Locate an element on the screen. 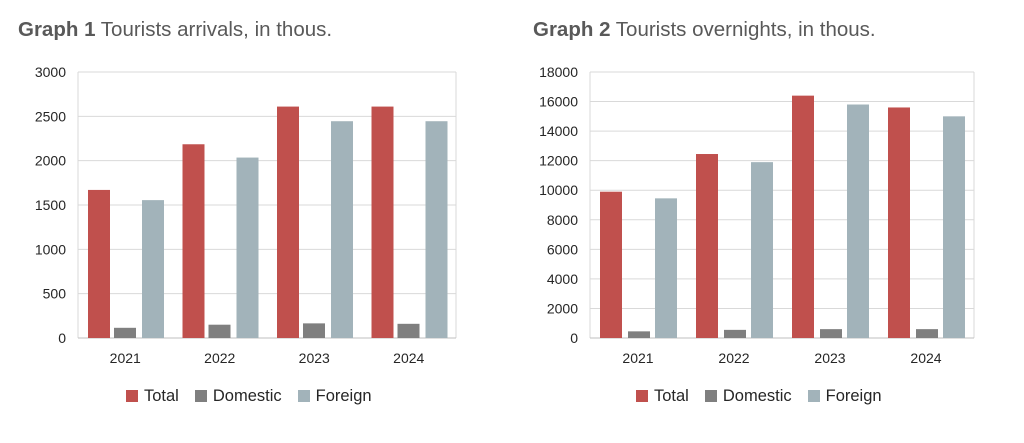  y-tick-label: 10000 is located at coordinates (558, 190).